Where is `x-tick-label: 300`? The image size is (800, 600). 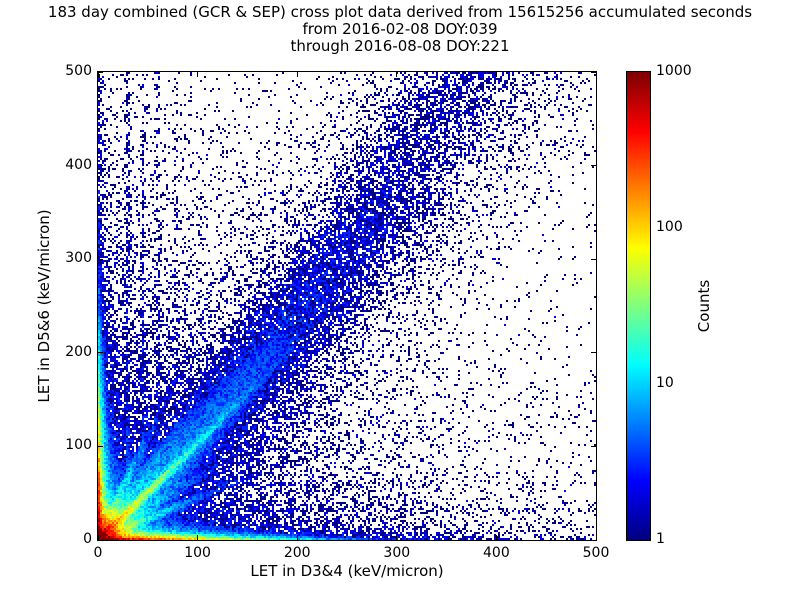
x-tick-label: 300 is located at coordinates (397, 553).